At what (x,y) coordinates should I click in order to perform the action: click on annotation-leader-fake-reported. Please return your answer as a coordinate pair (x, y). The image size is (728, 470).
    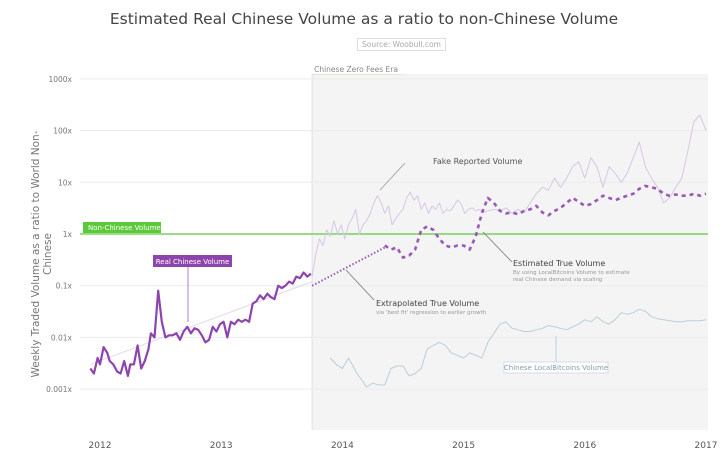
    Looking at the image, I should click on (392, 176).